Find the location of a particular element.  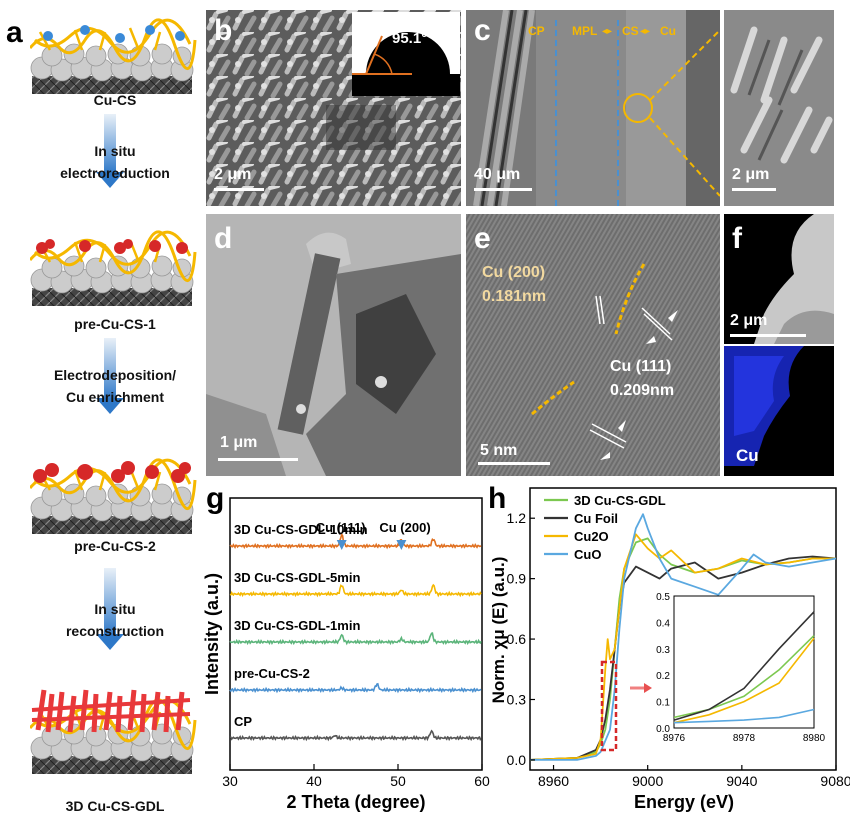

xrd-peak-label: Cu (200) is located at coordinates (404, 527).